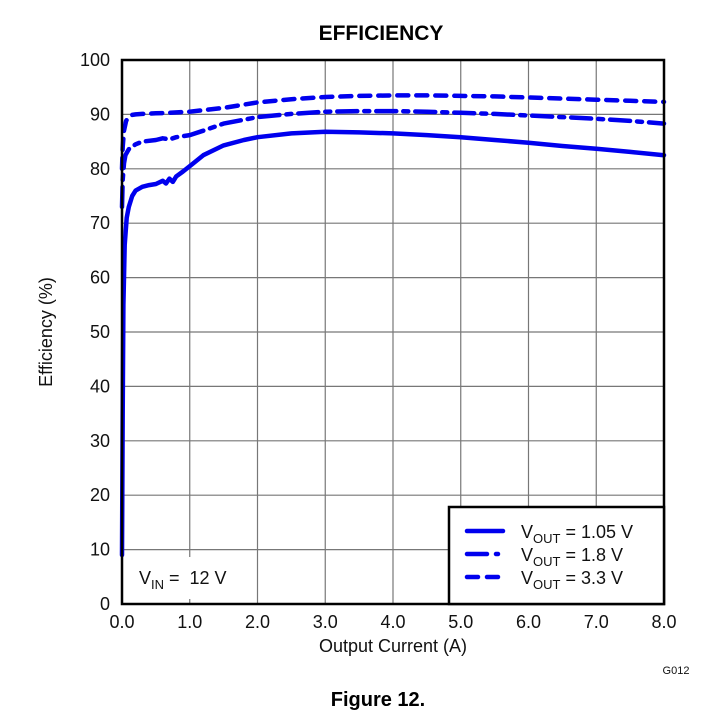  Describe the element at coordinates (100, 332) in the screenshot. I see `y-tick-label: 50` at that location.